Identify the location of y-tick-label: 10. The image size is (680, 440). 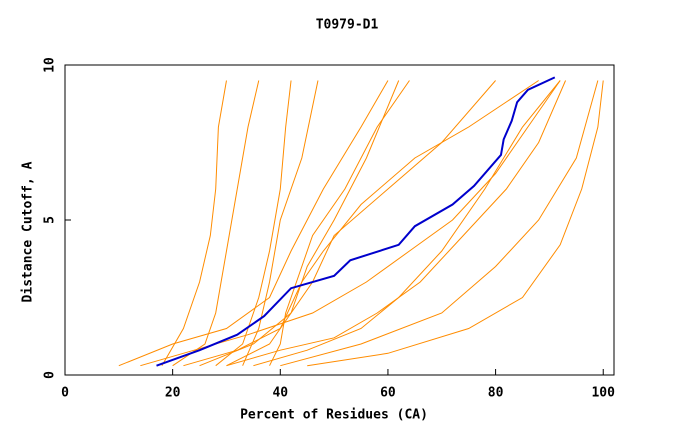
(50, 65).